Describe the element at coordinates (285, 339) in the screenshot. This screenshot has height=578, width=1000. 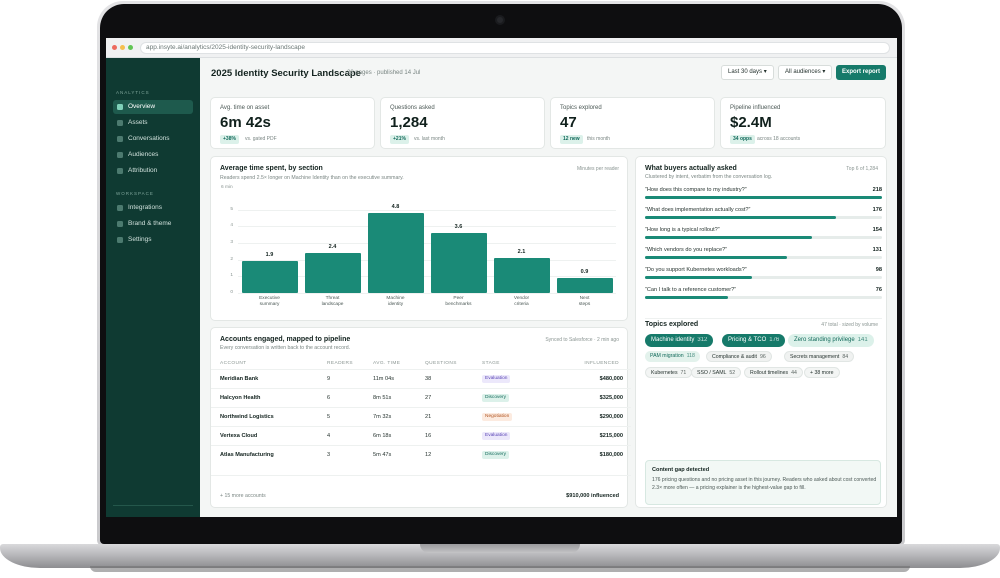
I see `accounts-title: Accounts engaged, mapped to pipeline` at that location.